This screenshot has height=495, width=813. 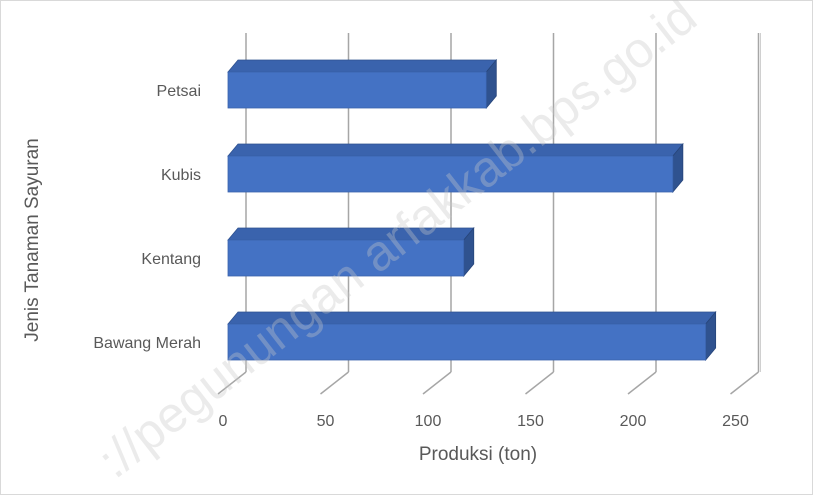 I want to click on x-tick-label: 0, so click(x=223, y=421).